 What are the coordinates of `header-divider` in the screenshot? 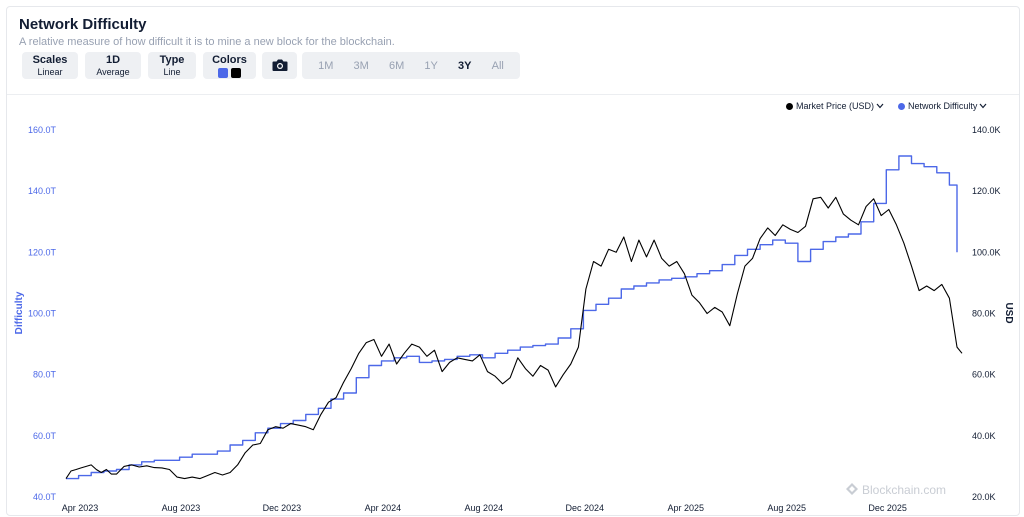 It's located at (513, 94).